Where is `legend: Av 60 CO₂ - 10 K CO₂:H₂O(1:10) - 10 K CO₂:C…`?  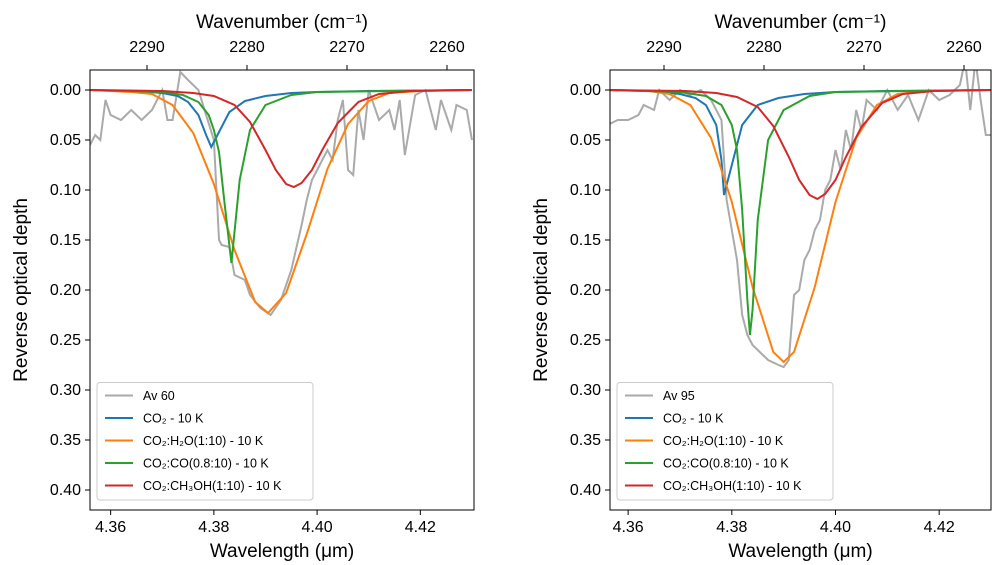 legend: Av 60 CO₂ - 10 K CO₂:H₂O(1:10) - 10 K CO₂:C… is located at coordinates (205, 441).